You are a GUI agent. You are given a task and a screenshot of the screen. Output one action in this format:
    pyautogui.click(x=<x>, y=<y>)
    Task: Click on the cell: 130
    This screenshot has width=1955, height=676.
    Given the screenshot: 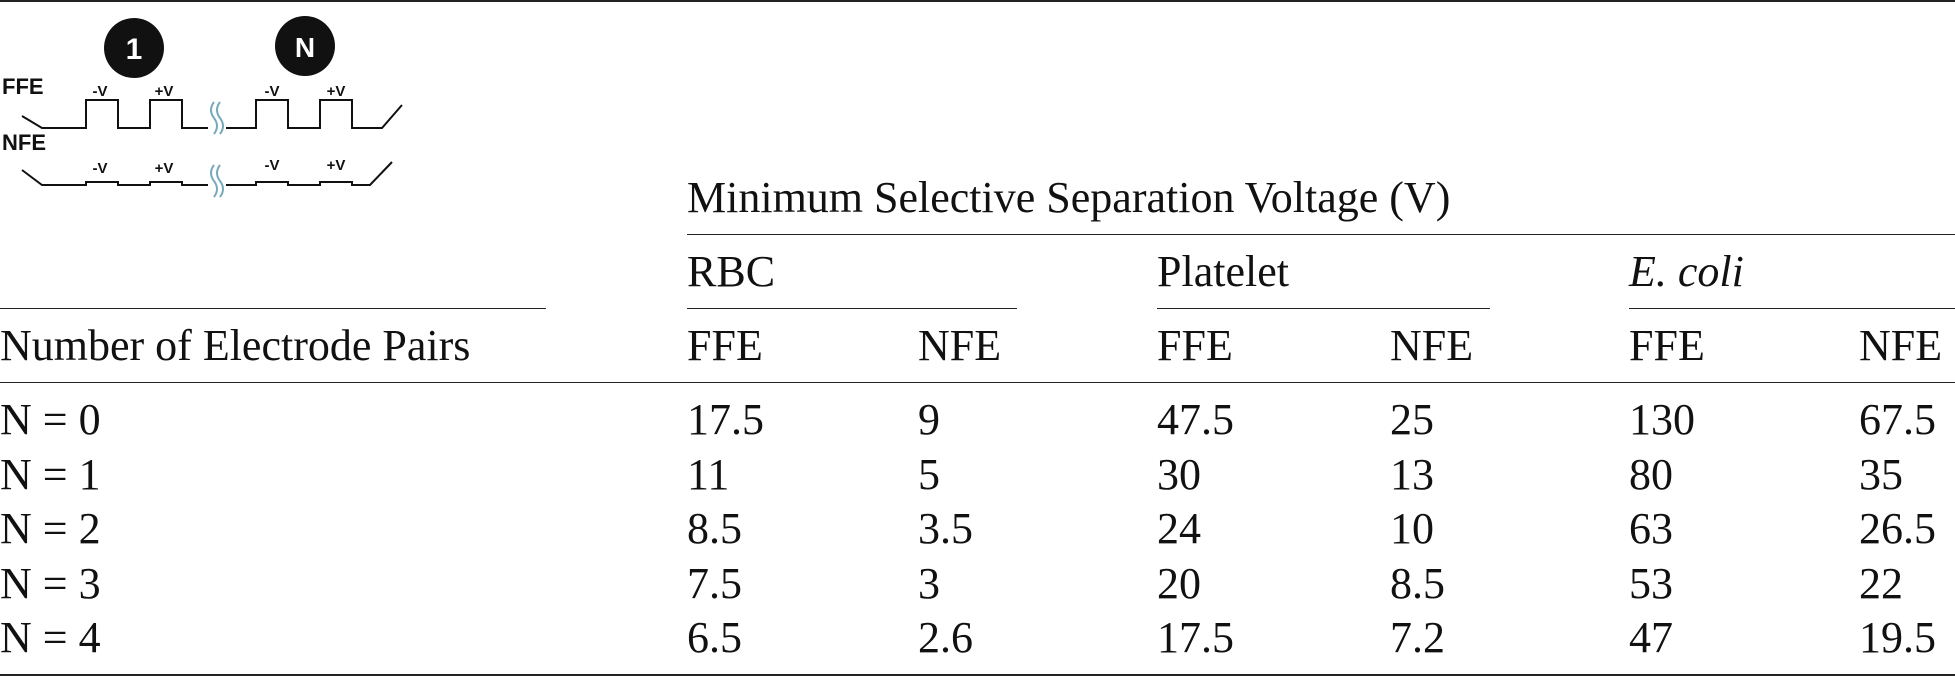 What is the action you would take?
    pyautogui.click(x=1662, y=419)
    